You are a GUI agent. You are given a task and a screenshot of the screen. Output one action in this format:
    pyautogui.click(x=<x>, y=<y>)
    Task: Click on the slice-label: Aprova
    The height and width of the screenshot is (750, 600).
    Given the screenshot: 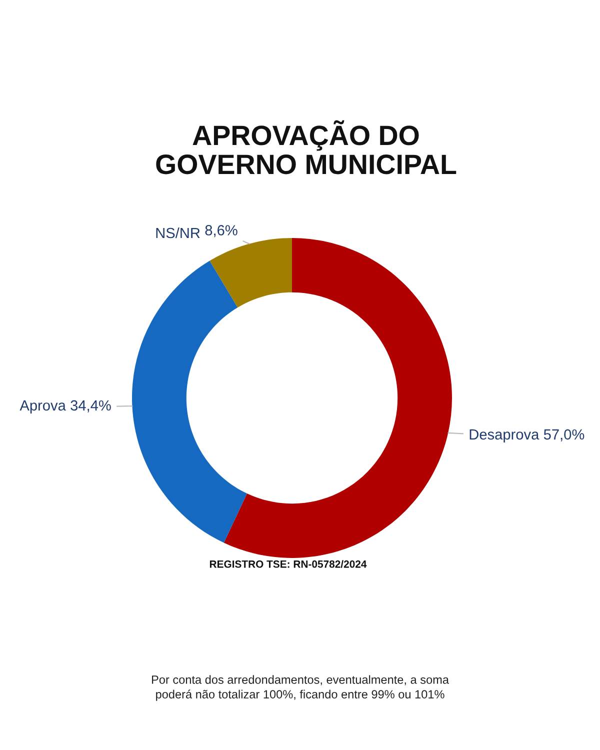 What is the action you would take?
    pyautogui.click(x=43, y=407)
    